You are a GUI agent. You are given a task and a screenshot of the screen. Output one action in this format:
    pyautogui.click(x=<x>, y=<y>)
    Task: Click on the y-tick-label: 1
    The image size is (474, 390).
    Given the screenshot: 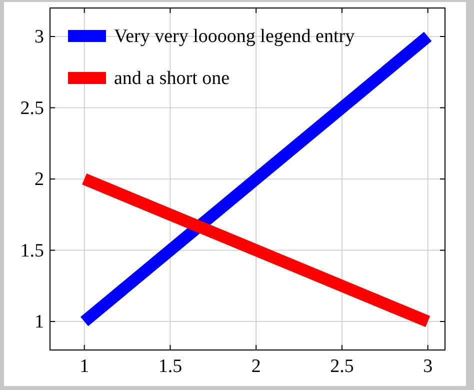 What is the action you would take?
    pyautogui.click(x=39, y=322)
    